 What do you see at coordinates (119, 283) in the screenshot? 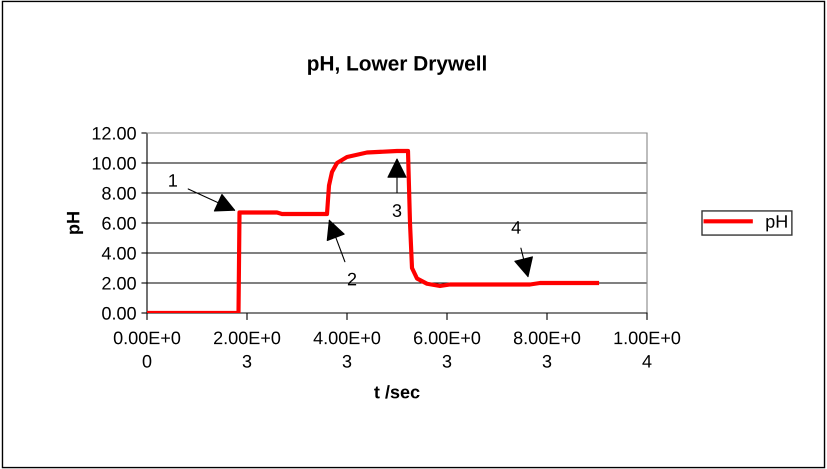
I see `y-tick-label: 2.00` at bounding box center [119, 283].